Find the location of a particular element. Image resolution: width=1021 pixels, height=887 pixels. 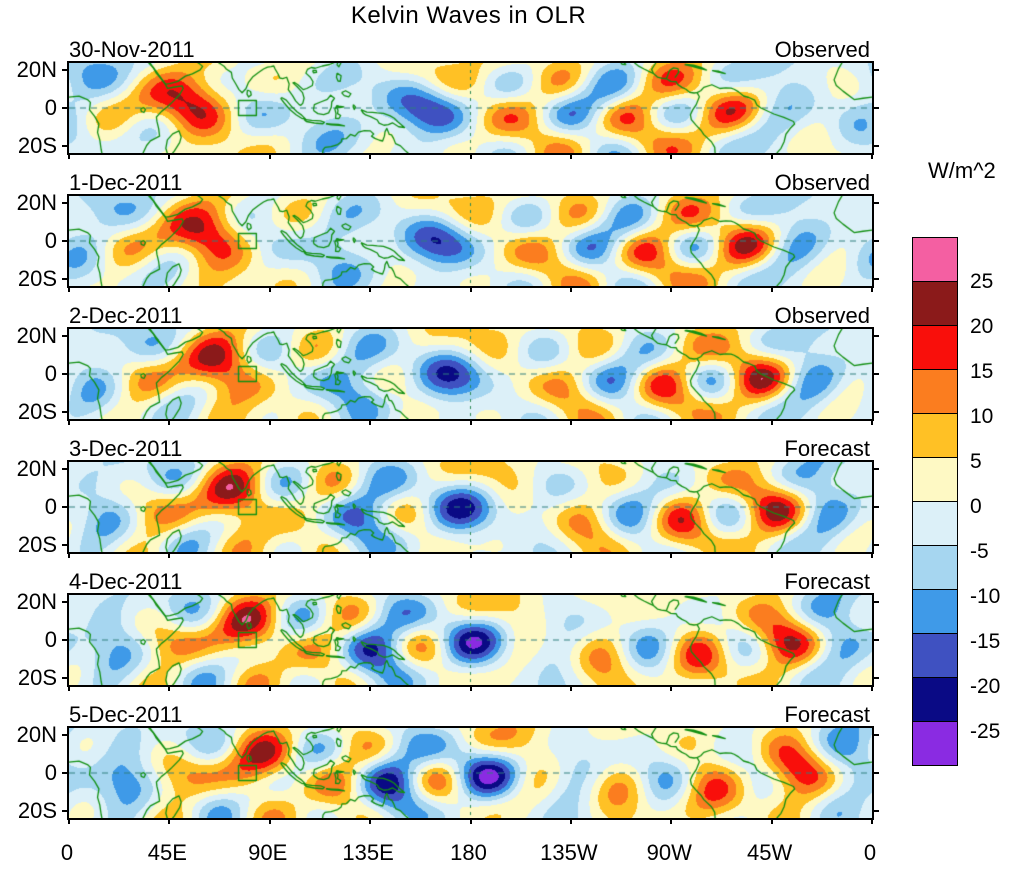

colorbar: 25 20 15 10 5 0 -5 -10 -15 -20 -25 is located at coordinates (956, 501).